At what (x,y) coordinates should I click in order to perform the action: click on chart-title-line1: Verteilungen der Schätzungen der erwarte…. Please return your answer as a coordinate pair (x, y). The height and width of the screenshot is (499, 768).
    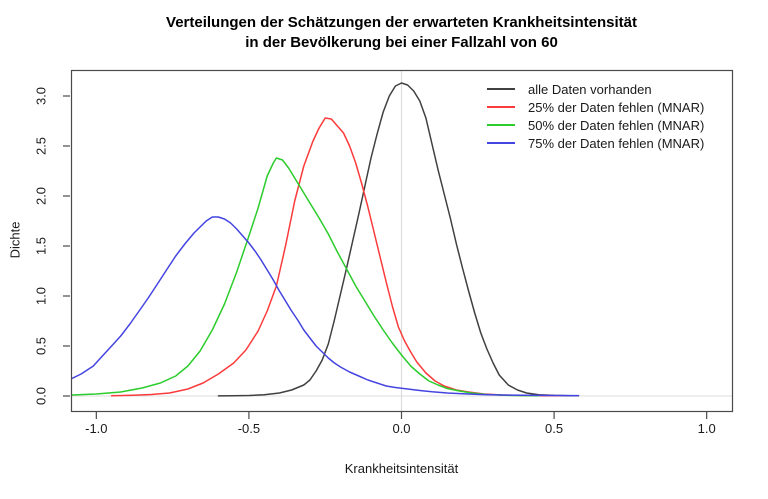
    Looking at the image, I should click on (401, 22).